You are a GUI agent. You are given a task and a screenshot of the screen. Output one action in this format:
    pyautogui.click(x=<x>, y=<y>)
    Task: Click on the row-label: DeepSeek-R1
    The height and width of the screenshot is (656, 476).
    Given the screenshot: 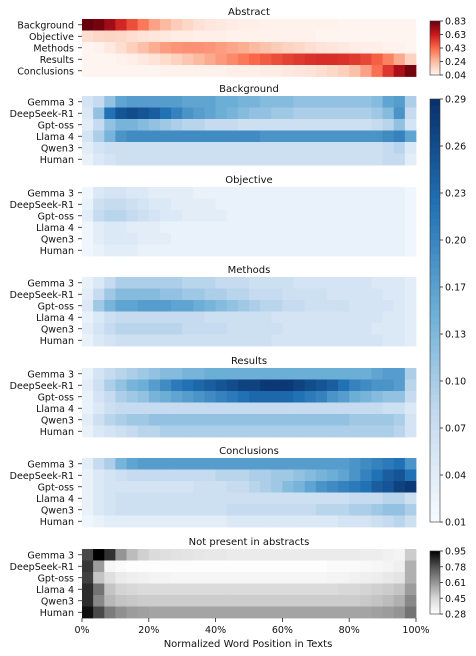 What is the action you would take?
    pyautogui.click(x=42, y=205)
    